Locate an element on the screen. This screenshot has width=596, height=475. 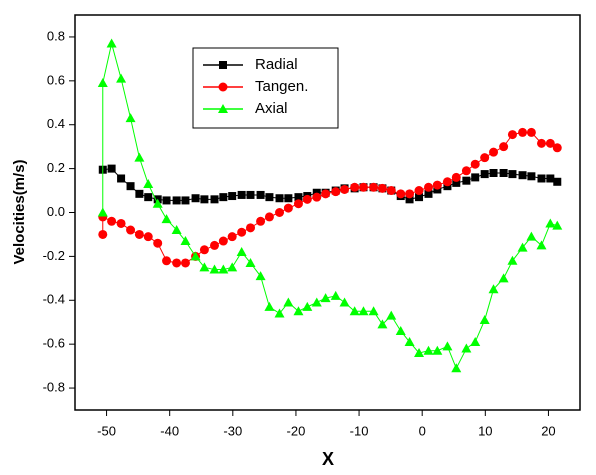
x-tick-label: 20 is located at coordinates (548, 430).